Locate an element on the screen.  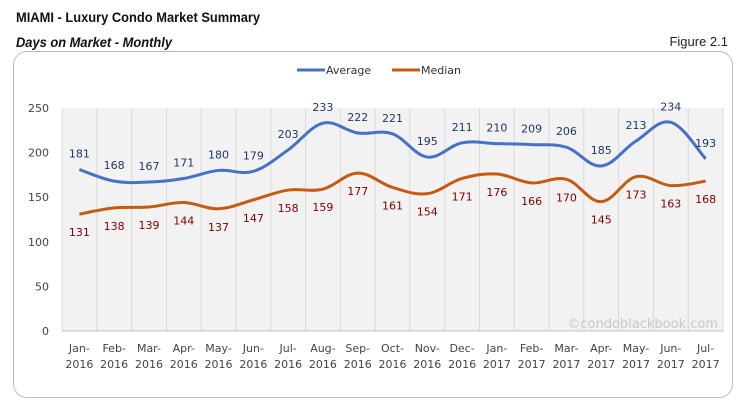
data-label: 163 is located at coordinates (670, 204).